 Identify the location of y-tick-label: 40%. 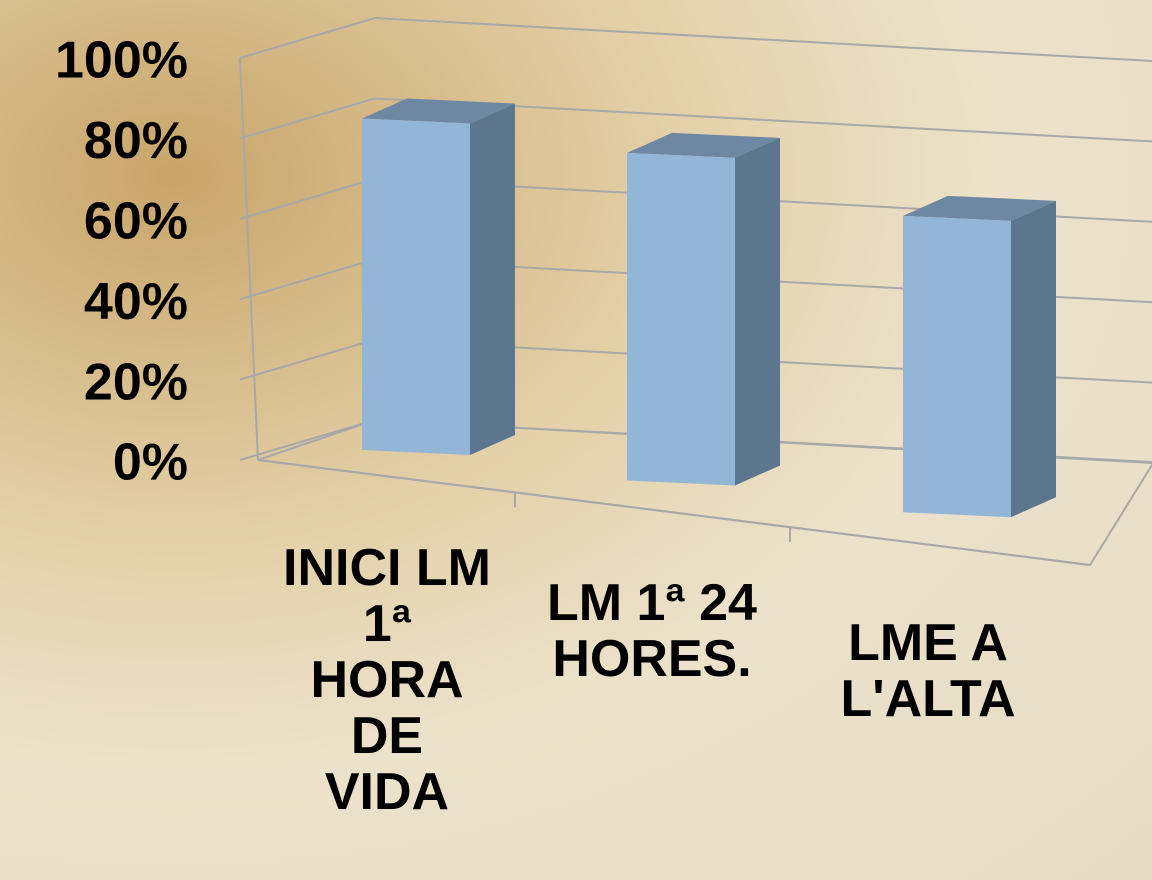
(136, 302).